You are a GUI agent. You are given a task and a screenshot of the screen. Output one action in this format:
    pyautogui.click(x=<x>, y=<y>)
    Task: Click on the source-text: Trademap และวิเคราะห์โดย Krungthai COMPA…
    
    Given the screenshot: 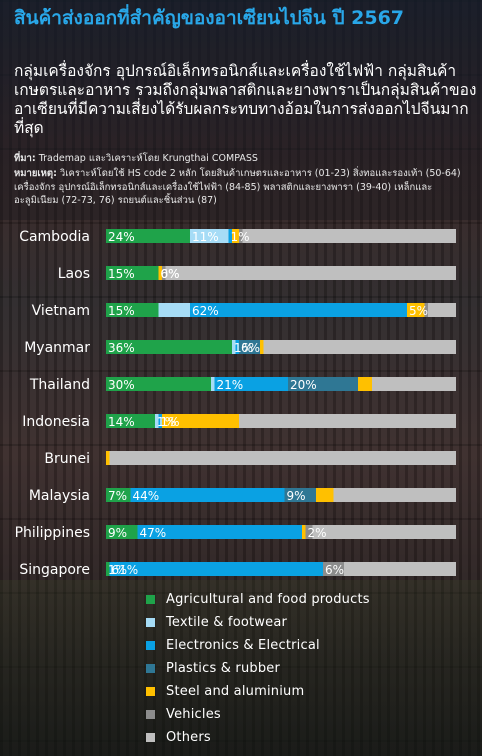 What is the action you would take?
    pyautogui.click(x=146, y=158)
    